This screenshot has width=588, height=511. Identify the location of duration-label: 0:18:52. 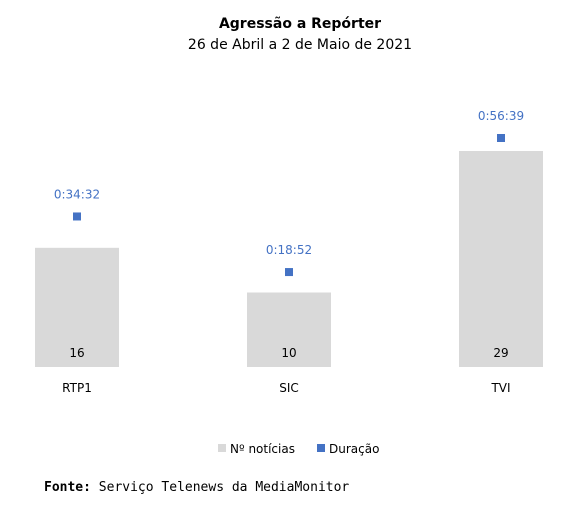
(289, 250).